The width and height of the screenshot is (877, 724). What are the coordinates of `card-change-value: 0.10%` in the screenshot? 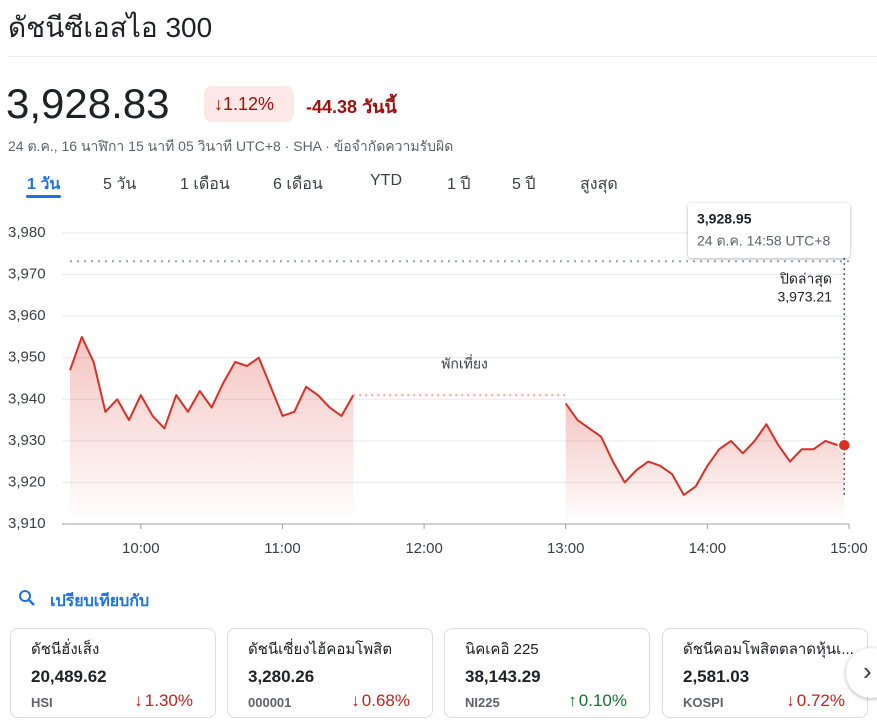 It's located at (602, 700).